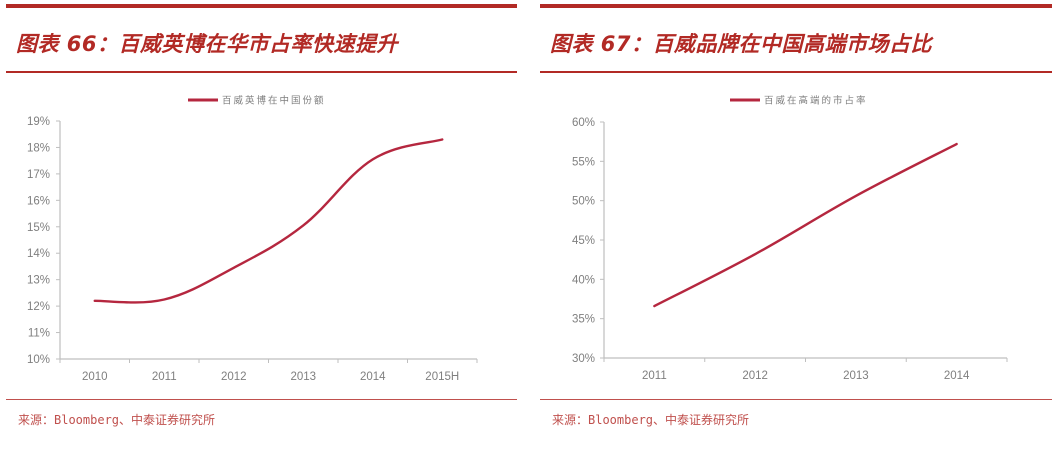 The height and width of the screenshot is (450, 1054). What do you see at coordinates (583, 280) in the screenshot?
I see `y-tick-label: 40%` at bounding box center [583, 280].